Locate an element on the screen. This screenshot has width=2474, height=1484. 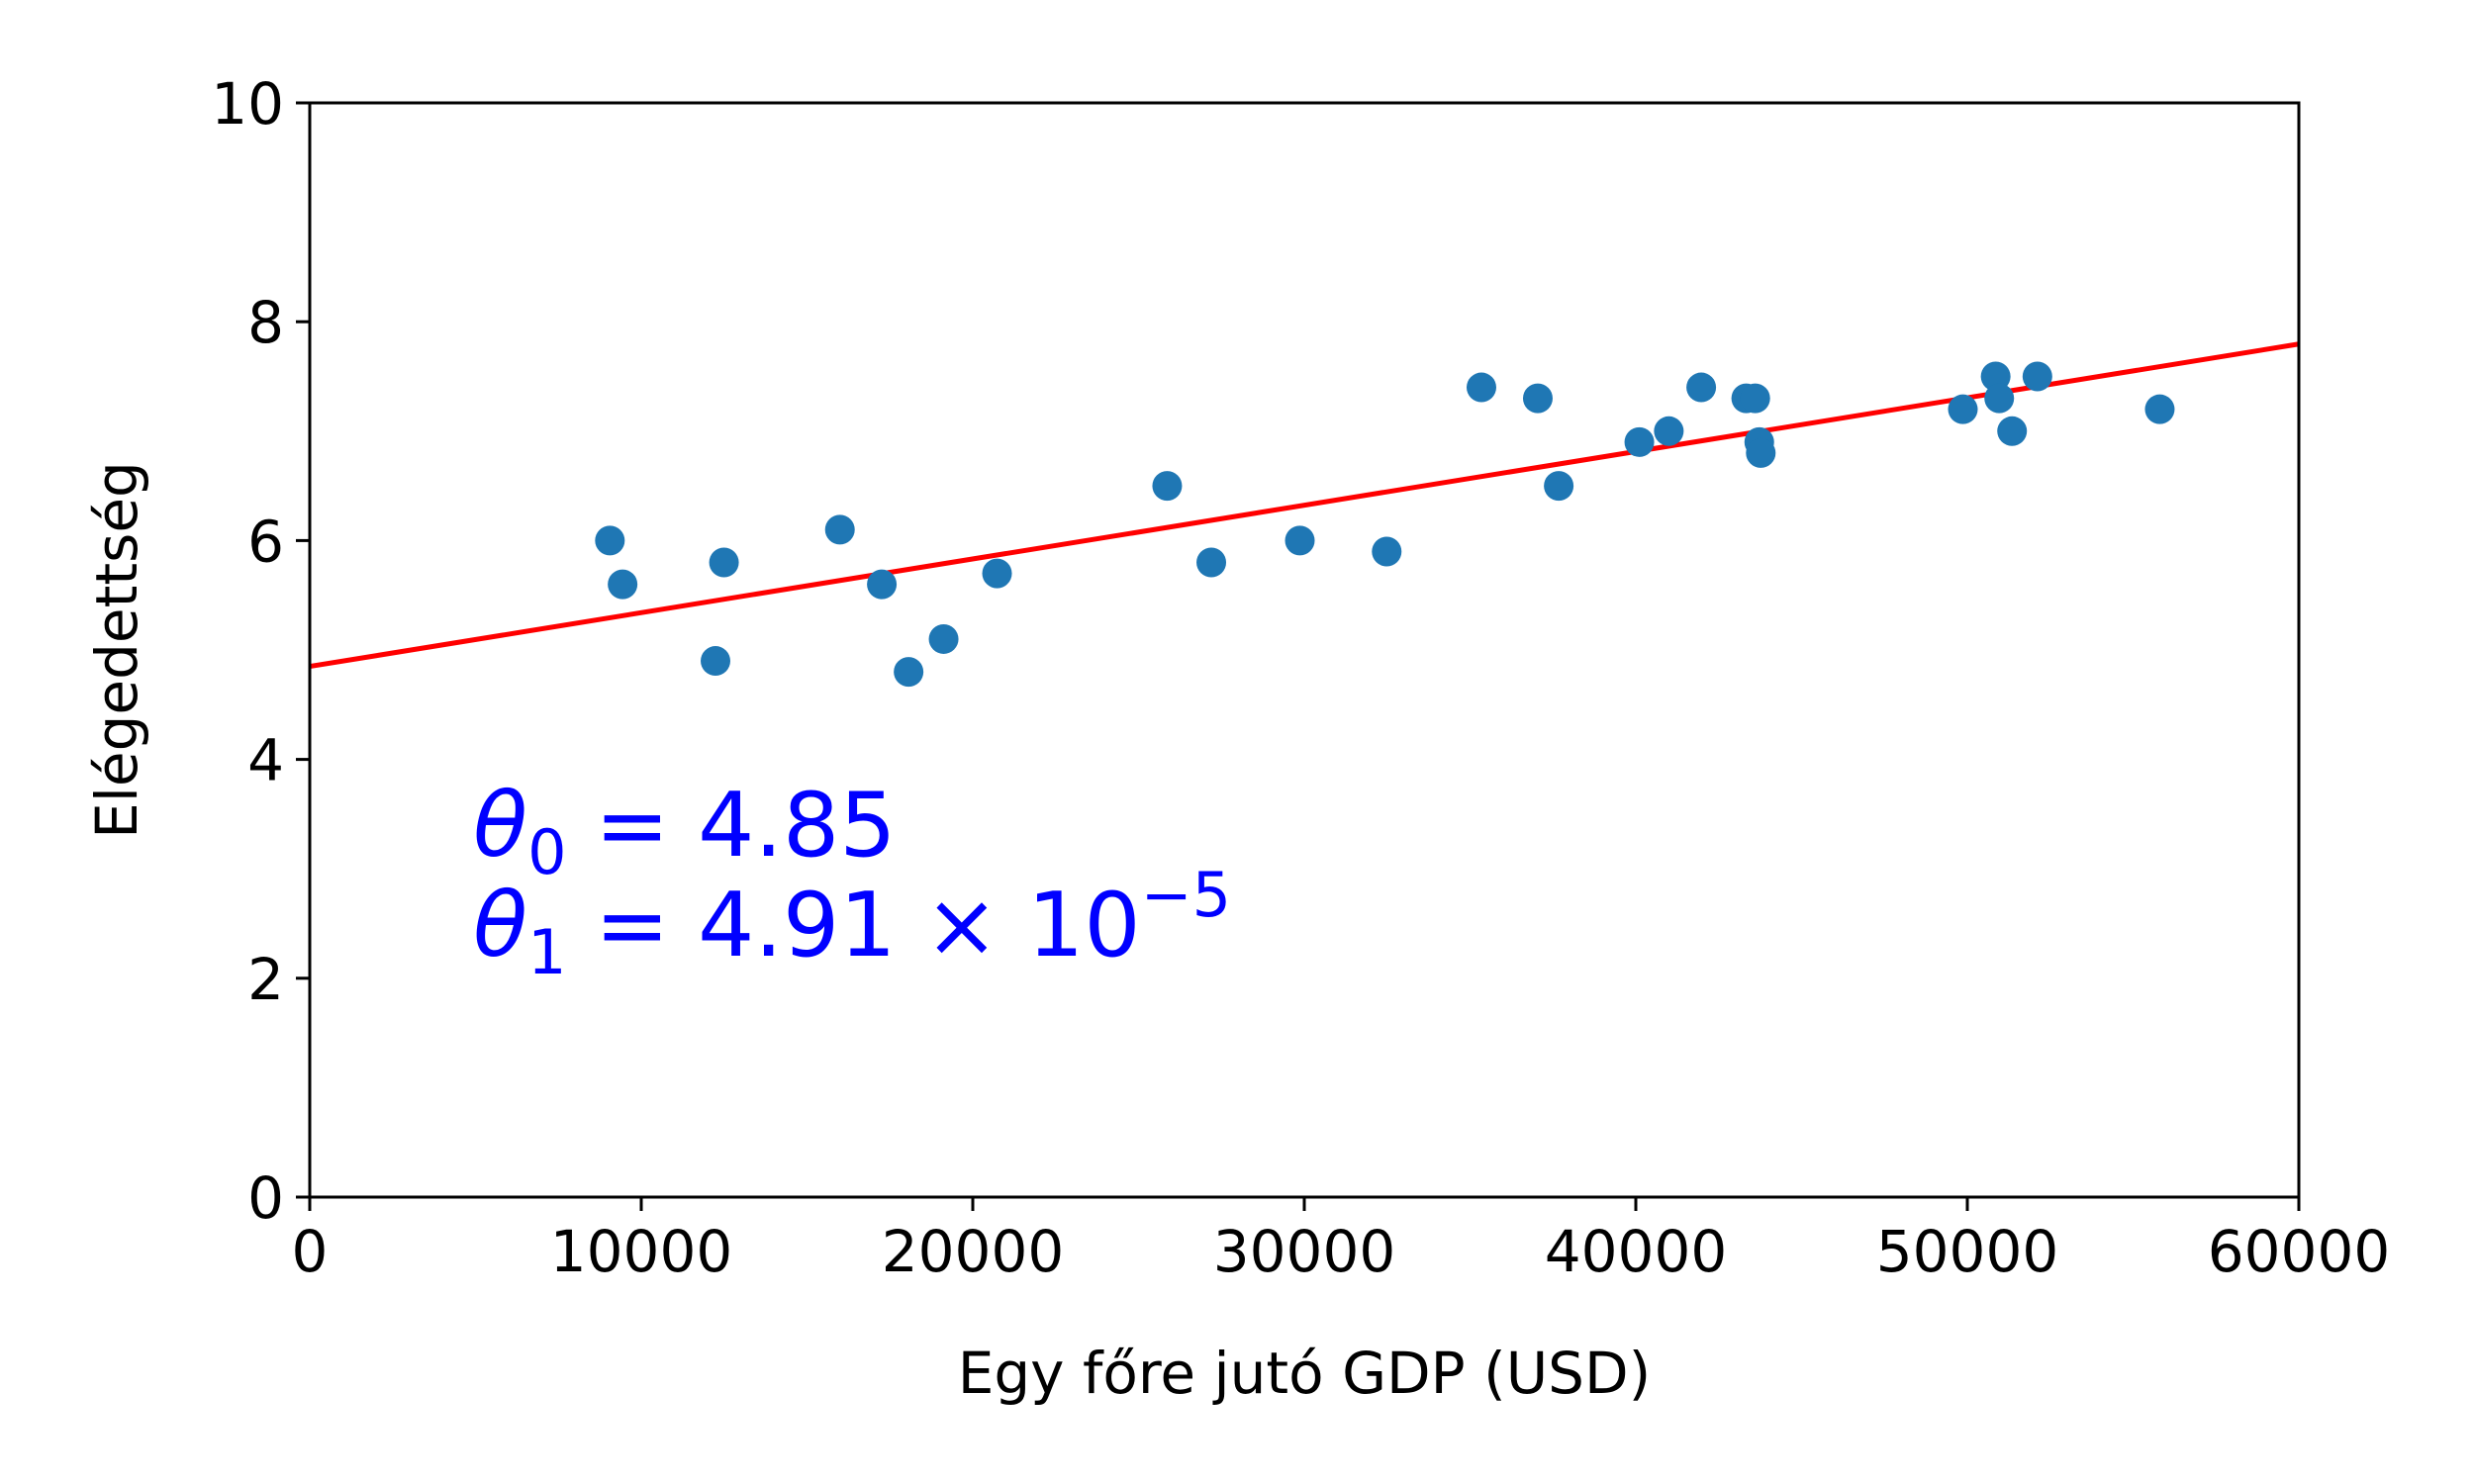
y-axis-label: Elégedettség is located at coordinates (117, 650).